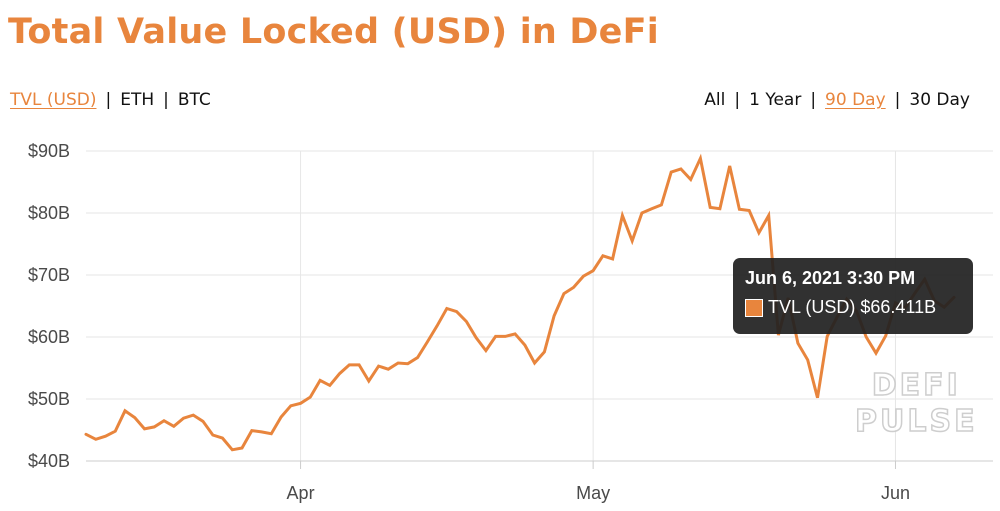 This screenshot has width=1000, height=511. Describe the element at coordinates (49, 275) in the screenshot. I see `y-tick-label: $70B` at that location.